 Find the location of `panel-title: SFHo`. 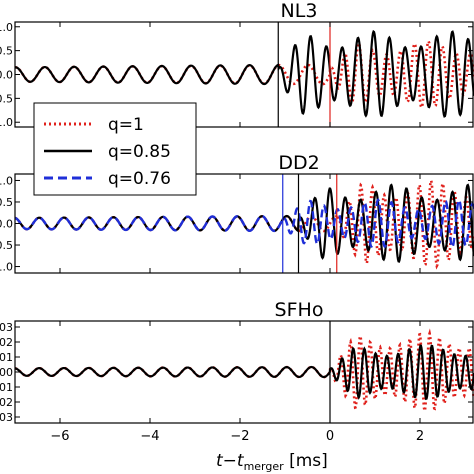

panel-title: SFHo is located at coordinates (299, 310).